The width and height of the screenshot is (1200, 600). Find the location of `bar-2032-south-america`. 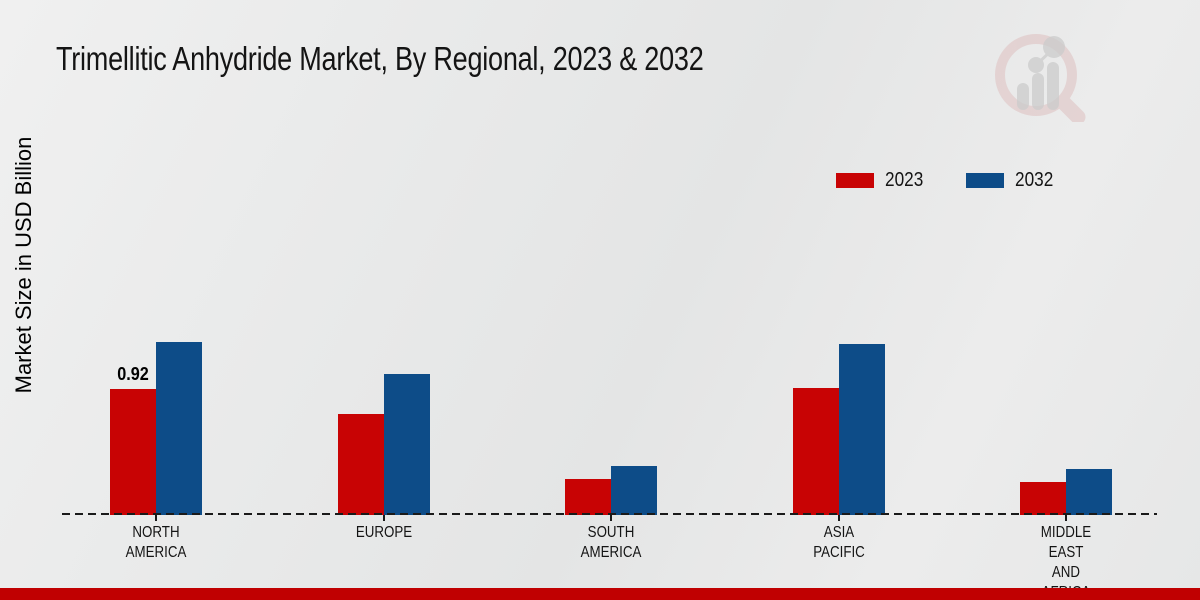

bar-2032-south-america is located at coordinates (634, 490).